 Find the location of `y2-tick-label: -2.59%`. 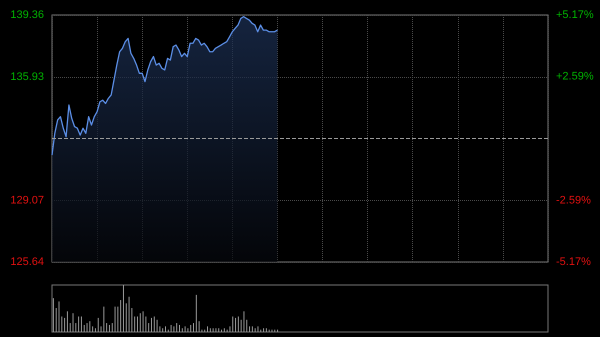

y2-tick-label: -2.59% is located at coordinates (574, 200).